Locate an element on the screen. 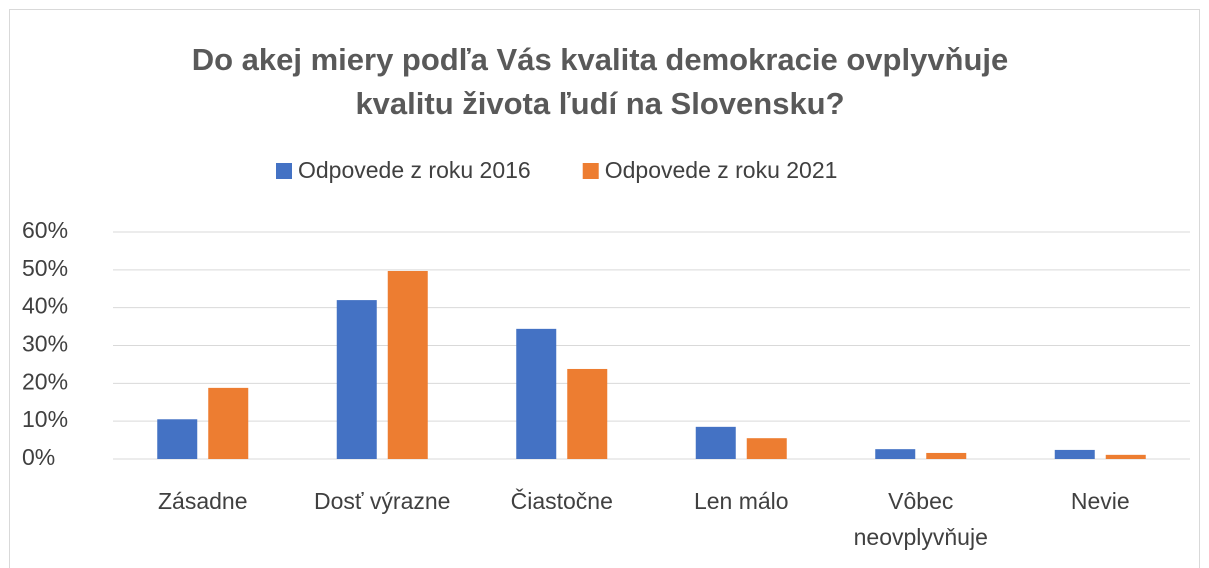  y-tick-label: 10% is located at coordinates (45, 419).